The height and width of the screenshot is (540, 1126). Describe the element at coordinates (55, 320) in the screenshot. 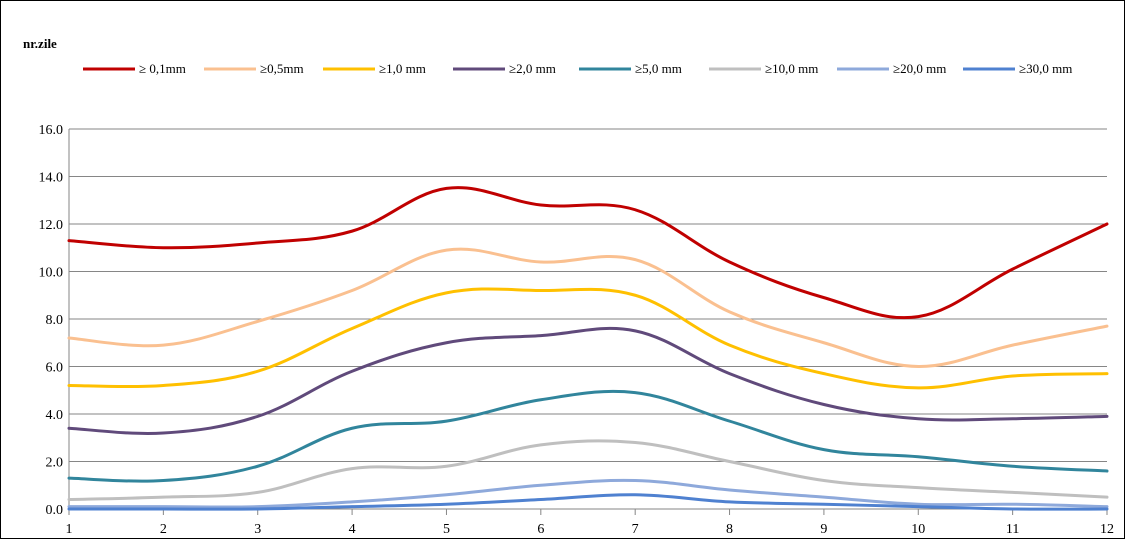

I see `y-tick-label: 8.0` at that location.